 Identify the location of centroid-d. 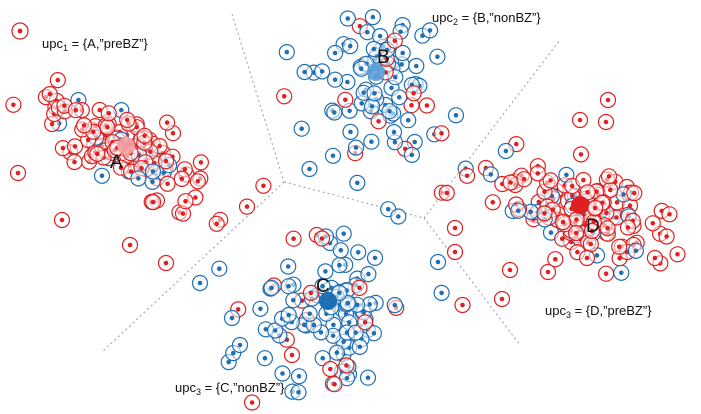
(580, 205).